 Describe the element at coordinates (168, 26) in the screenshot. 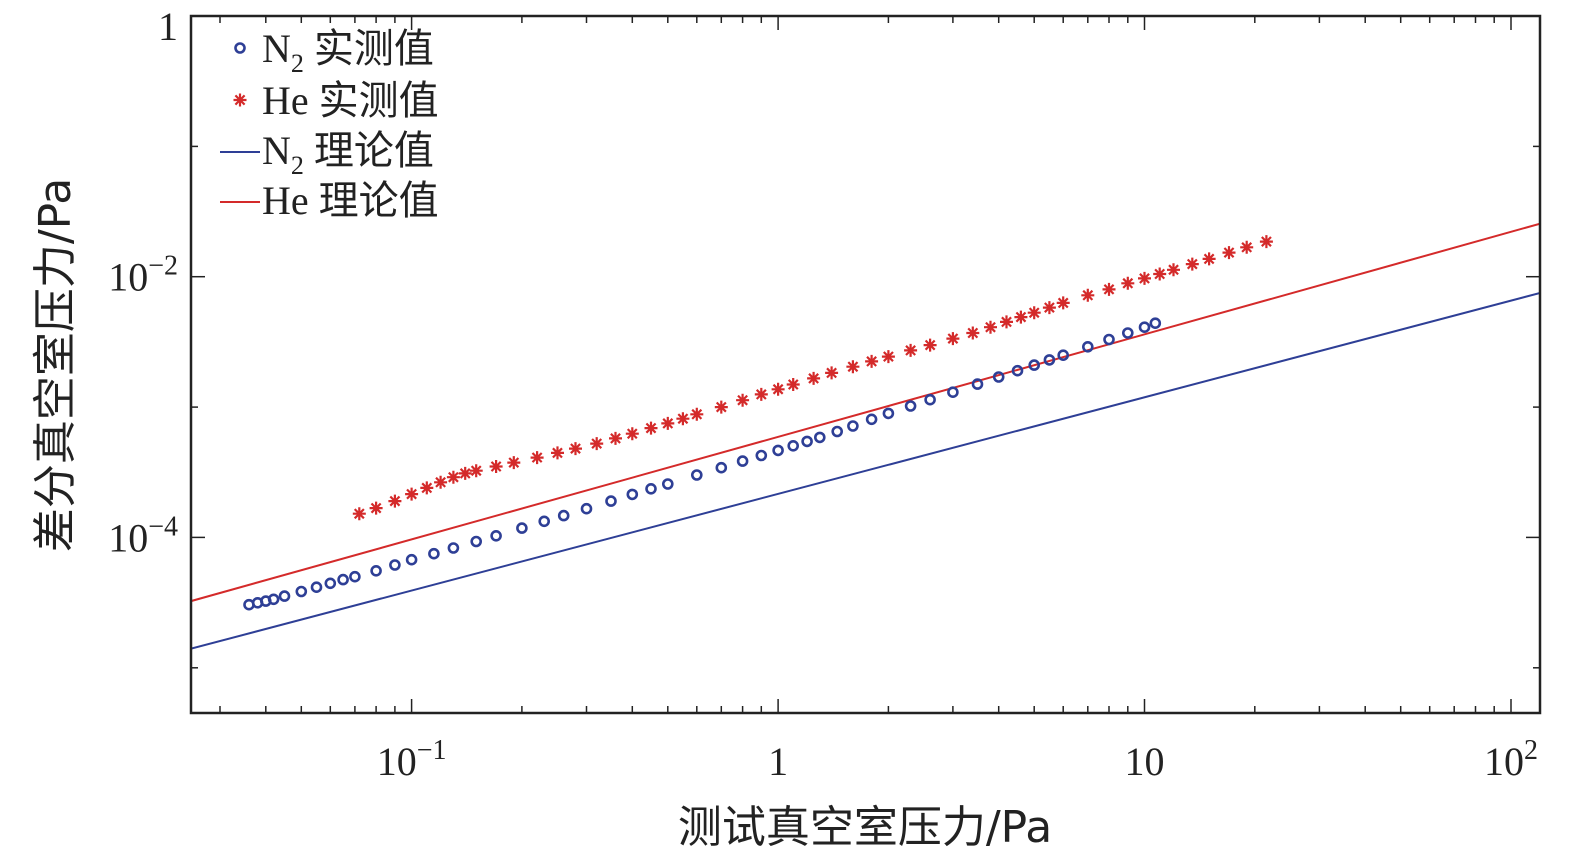

I see `y-tick-label-base: 1` at that location.